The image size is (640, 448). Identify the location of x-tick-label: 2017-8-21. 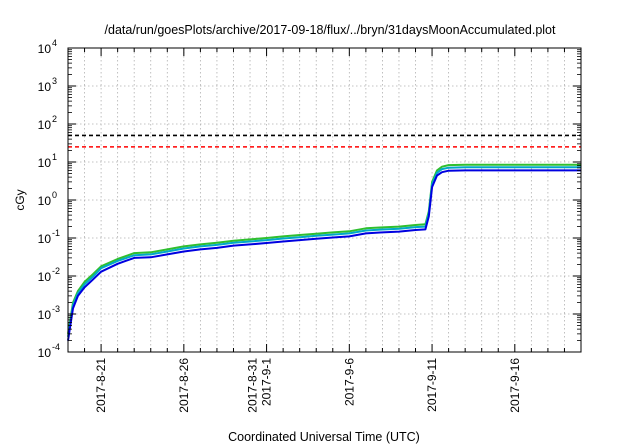
(101, 385).